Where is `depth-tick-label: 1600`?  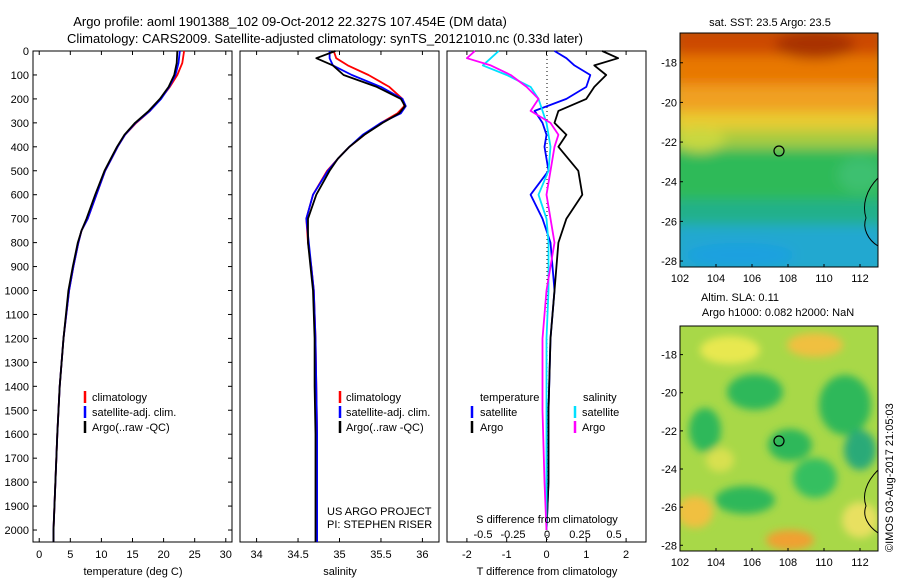 depth-tick-label: 1600 is located at coordinates (17, 435).